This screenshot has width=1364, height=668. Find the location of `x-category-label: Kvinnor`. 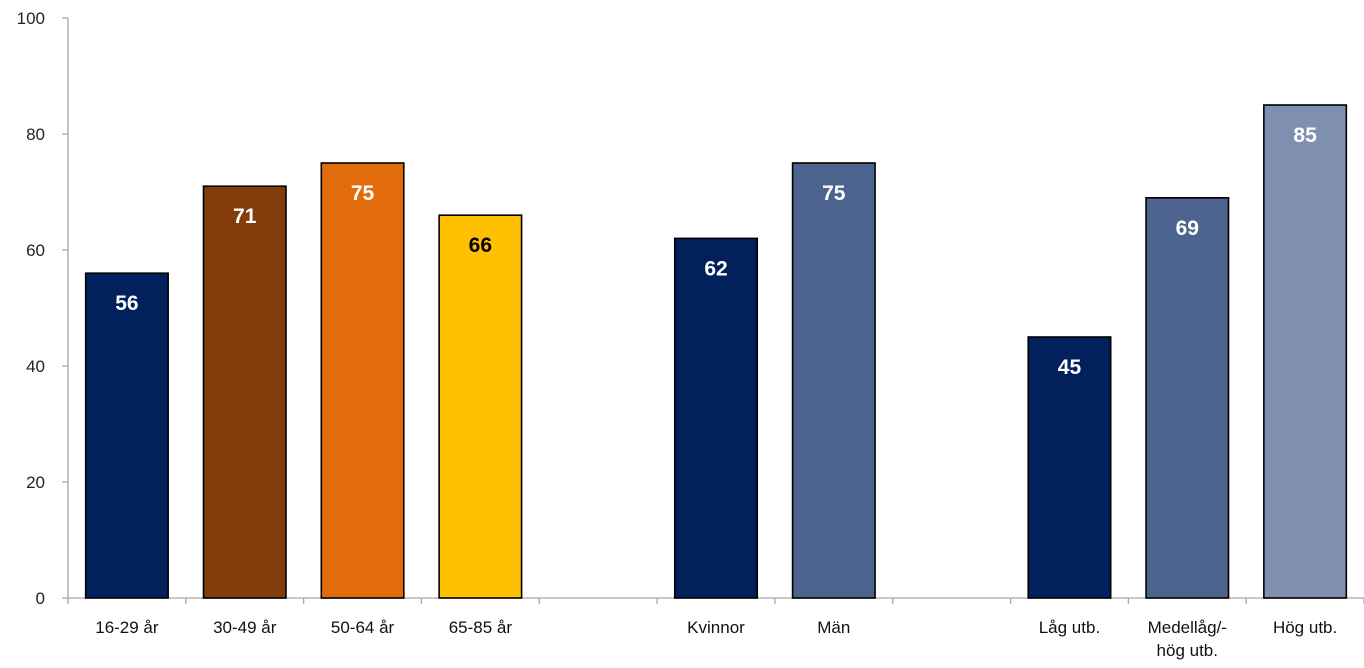

x-category-label: Kvinnor is located at coordinates (716, 627).